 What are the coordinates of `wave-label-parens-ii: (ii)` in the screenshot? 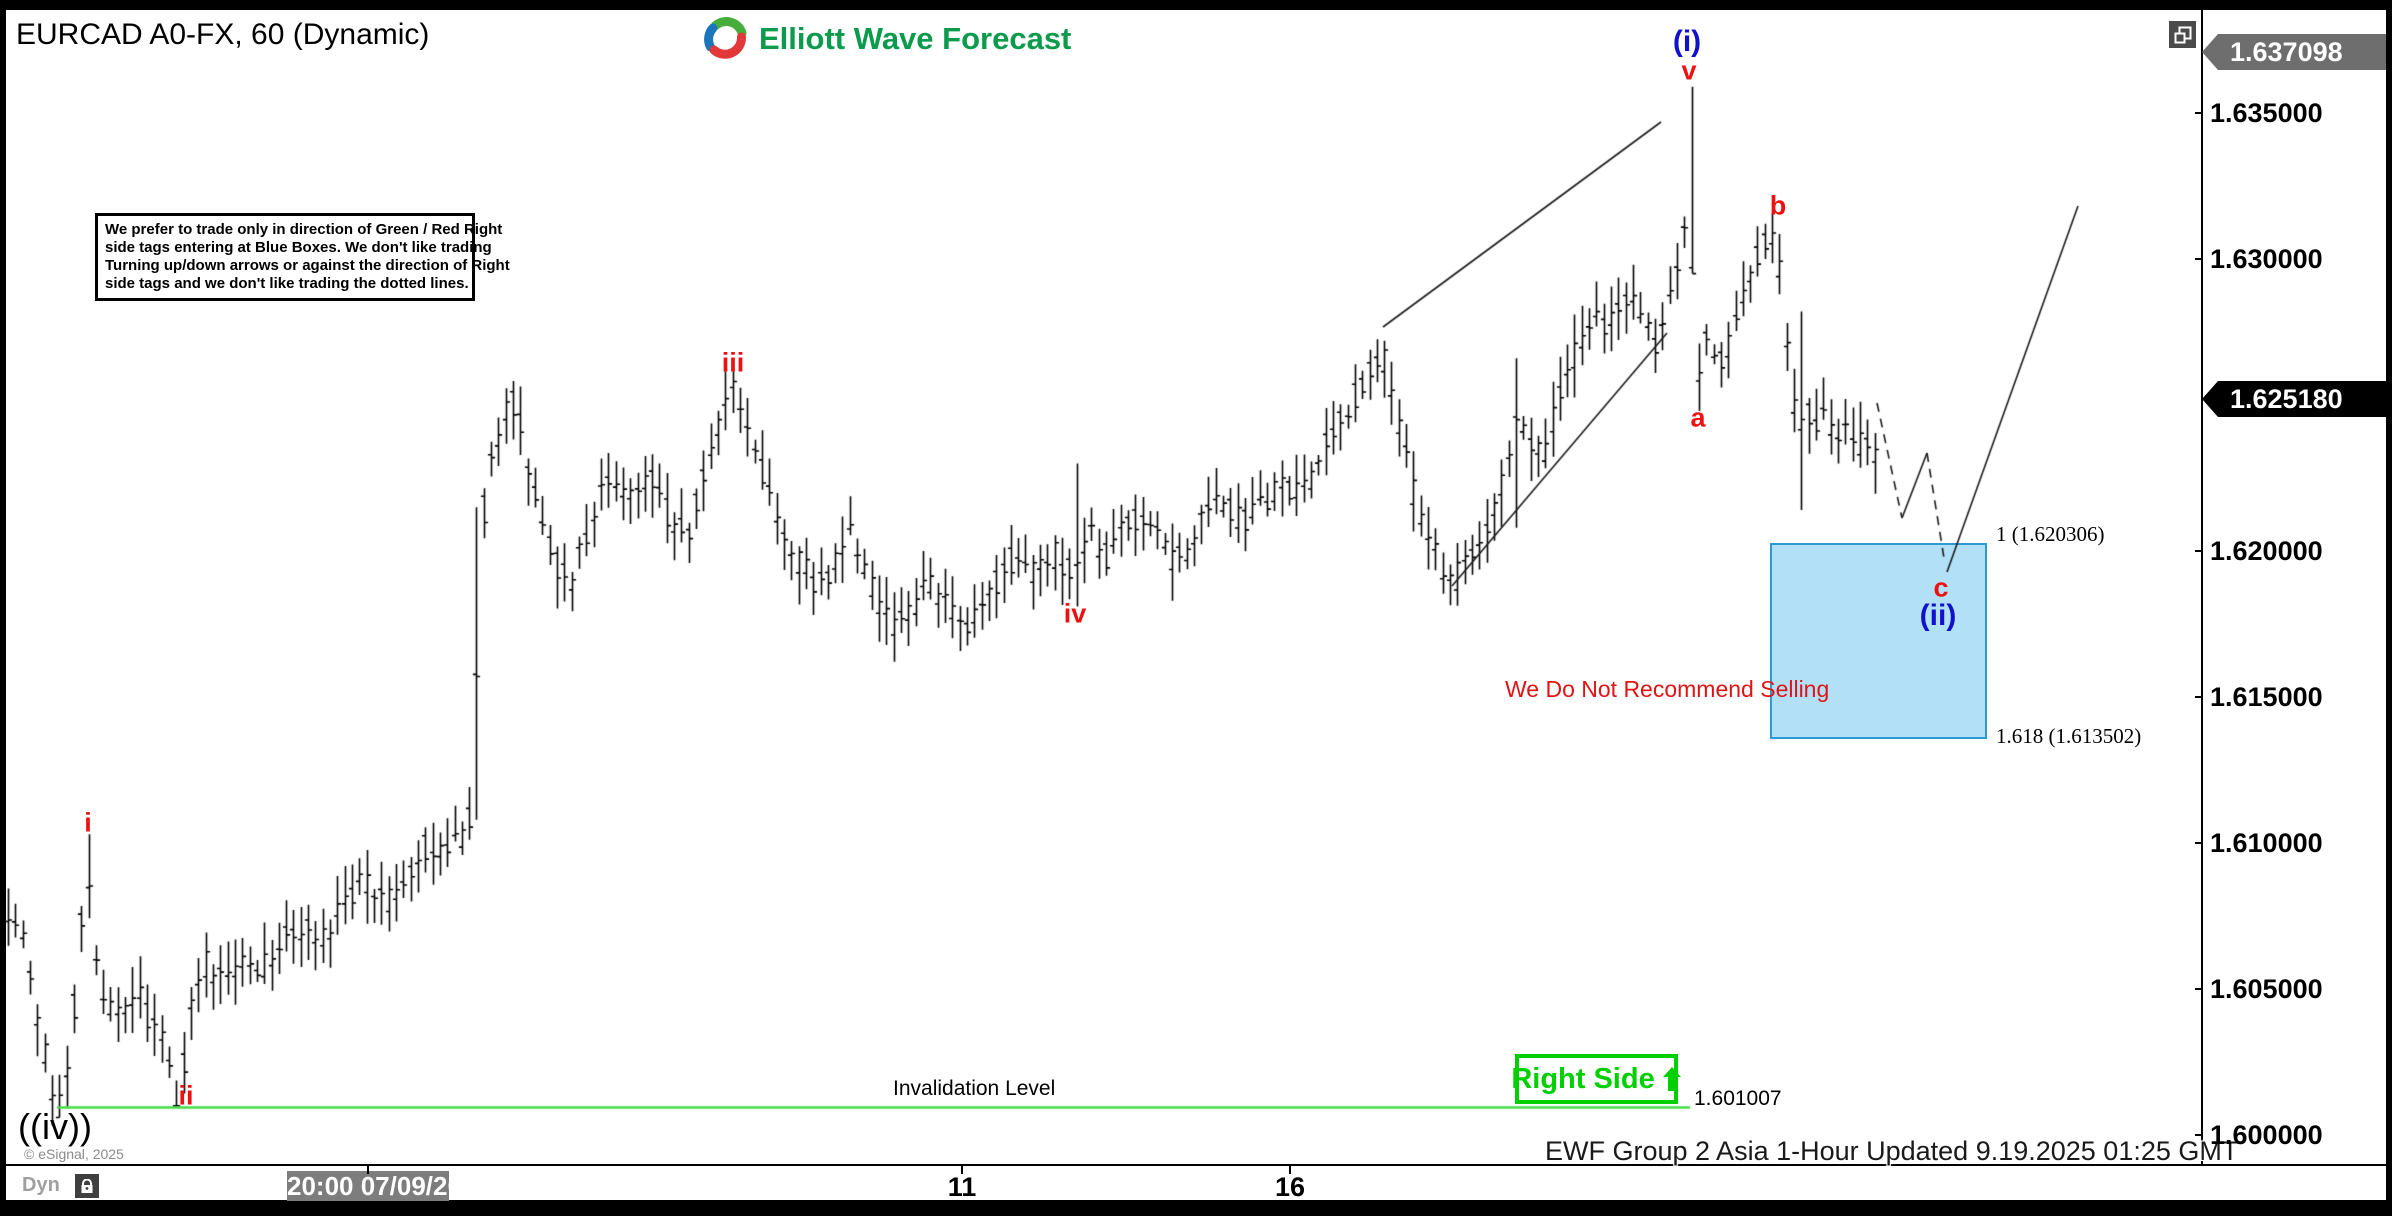 It's located at (1938, 615).